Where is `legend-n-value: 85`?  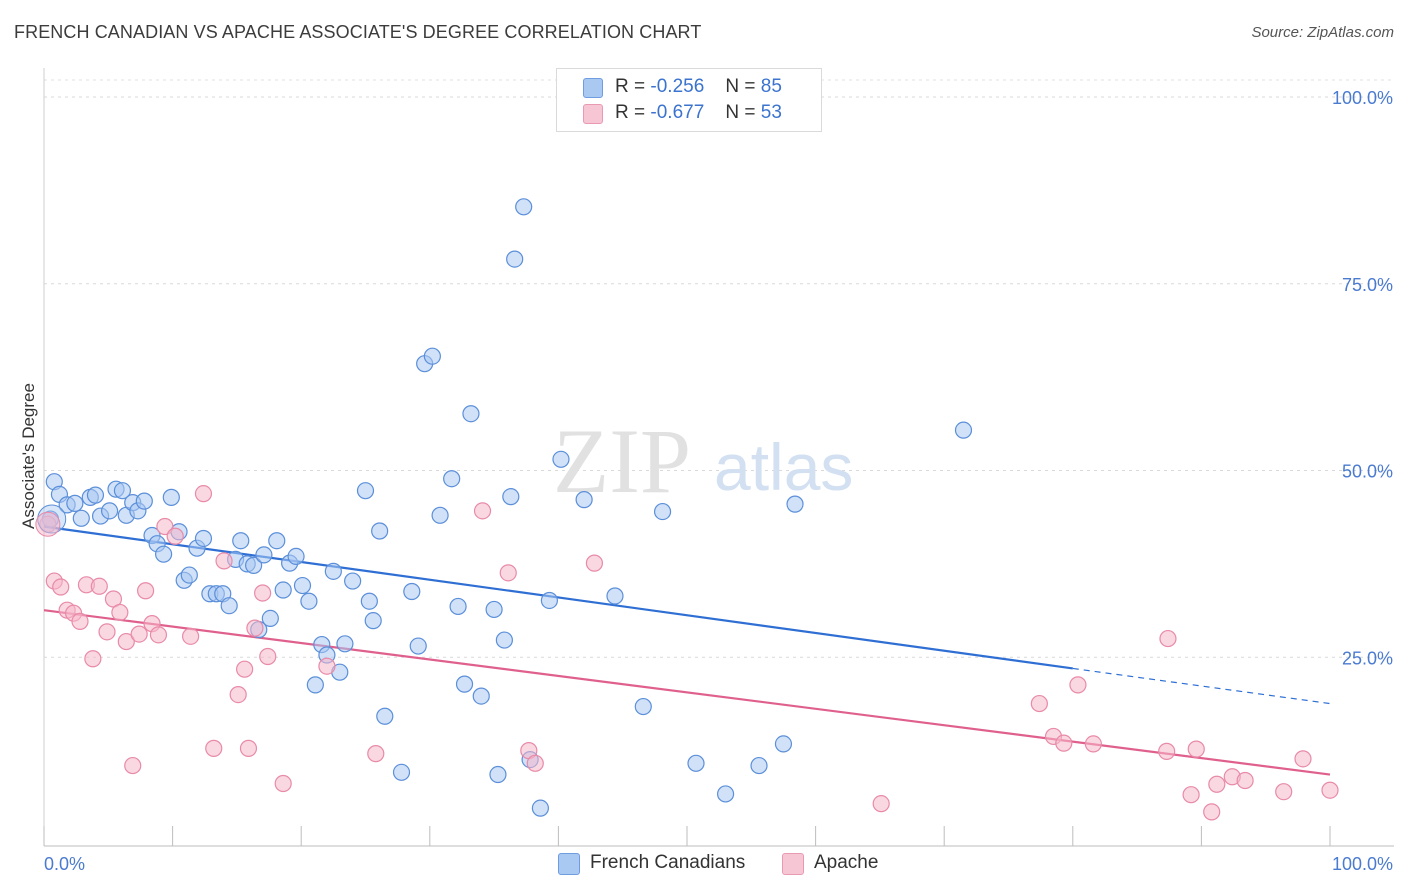
legend-n-value: 85 is located at coordinates (771, 86).